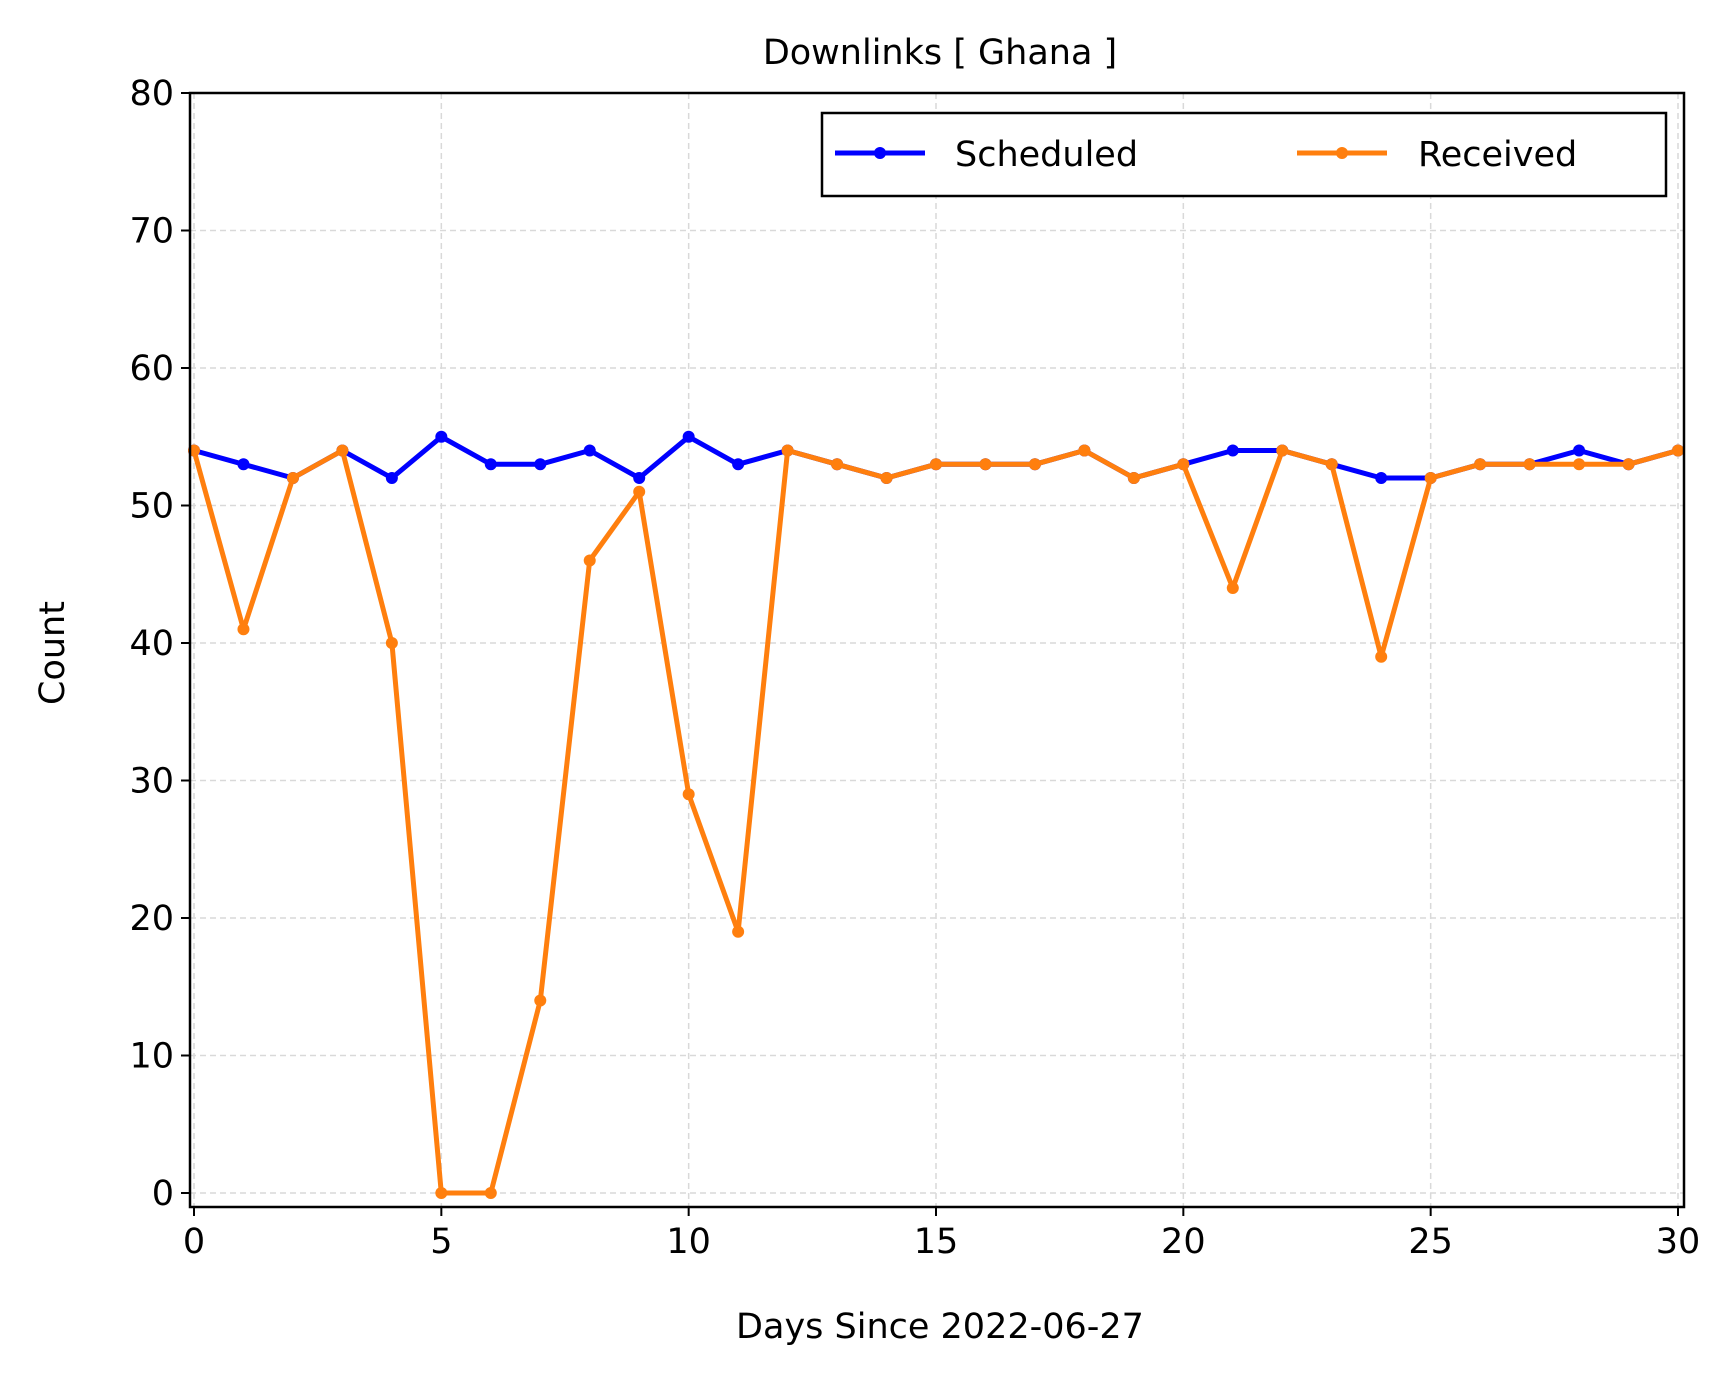  What do you see at coordinates (151, 644) in the screenshot?
I see `y-tick-label: 40` at bounding box center [151, 644].